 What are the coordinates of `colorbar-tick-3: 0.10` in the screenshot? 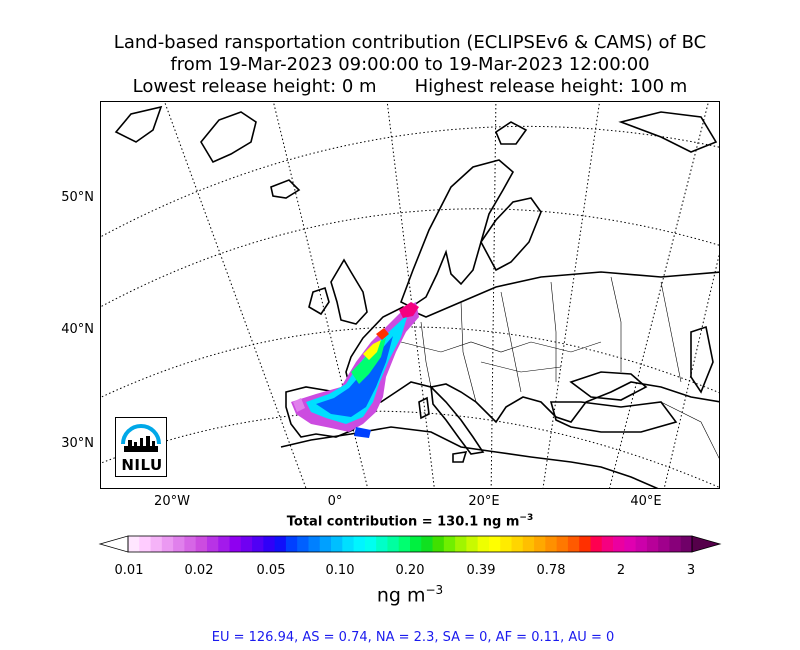 It's located at (340, 570).